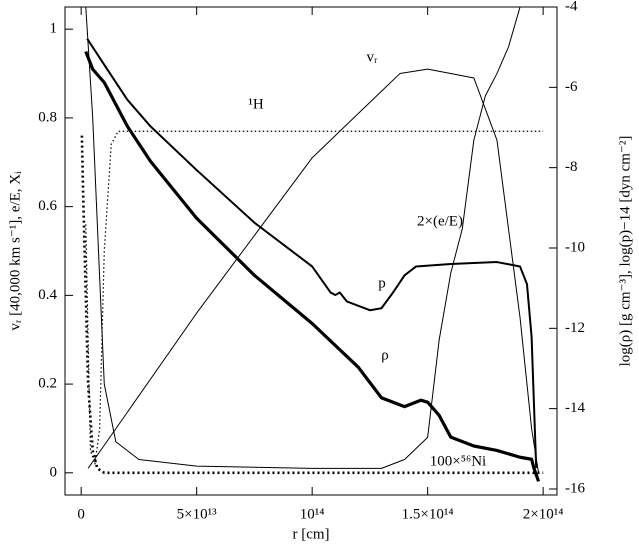 This screenshot has height=548, width=639. I want to click on y-axis-label: vᵣ [40,000 km s⁻¹], e/E, Xᵢ, so click(15, 251).